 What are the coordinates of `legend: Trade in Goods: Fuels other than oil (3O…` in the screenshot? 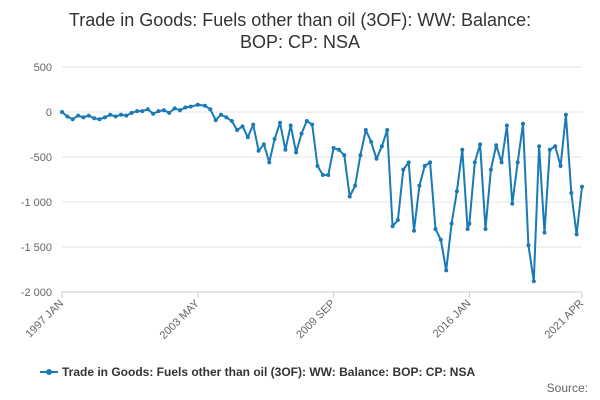 It's located at (257, 372).